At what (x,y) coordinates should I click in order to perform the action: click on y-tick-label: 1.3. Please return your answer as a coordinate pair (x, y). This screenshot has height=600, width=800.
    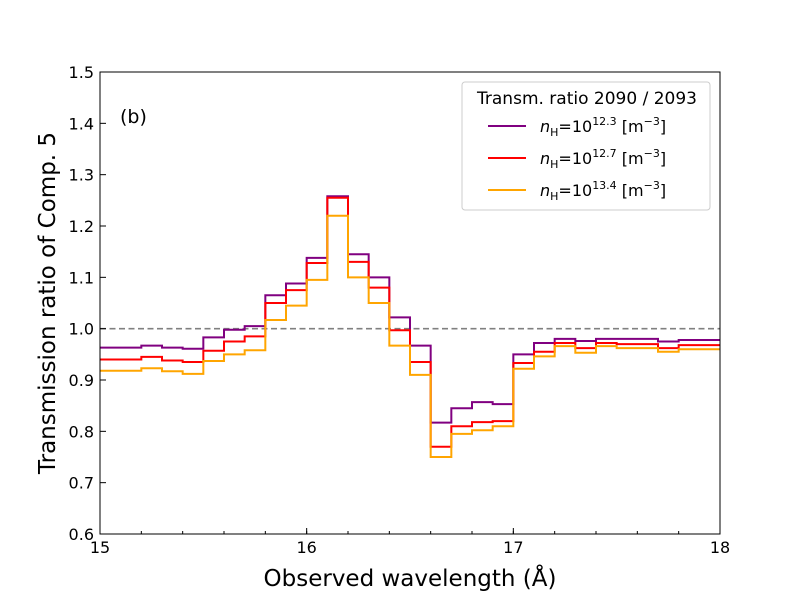
    Looking at the image, I should click on (81, 175).